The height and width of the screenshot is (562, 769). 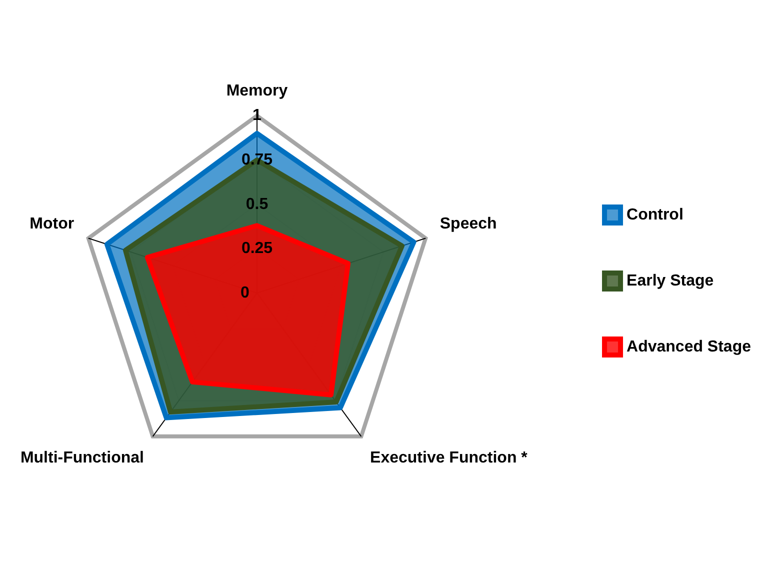 I want to click on y-tick-label: 0, so click(x=245, y=293).